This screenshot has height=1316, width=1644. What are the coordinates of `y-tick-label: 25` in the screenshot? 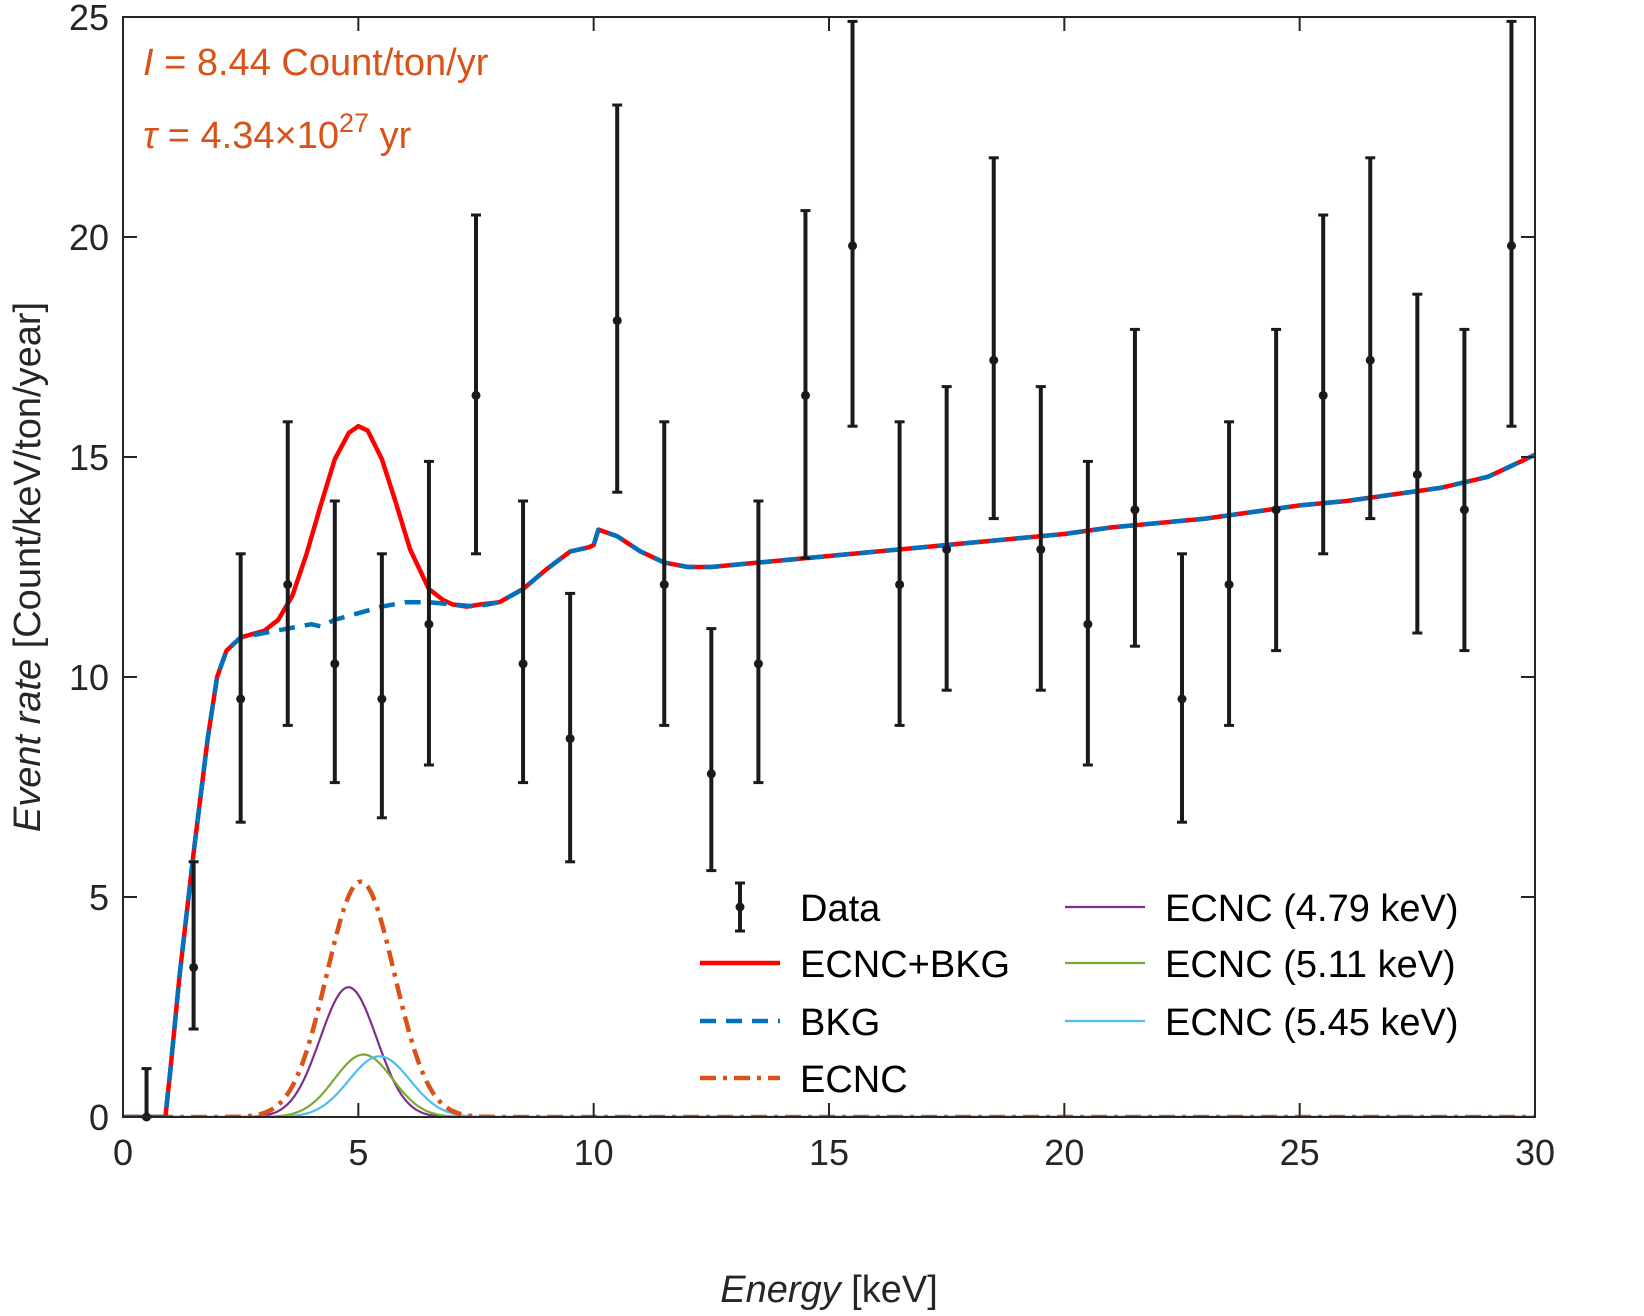 It's located at (89, 19).